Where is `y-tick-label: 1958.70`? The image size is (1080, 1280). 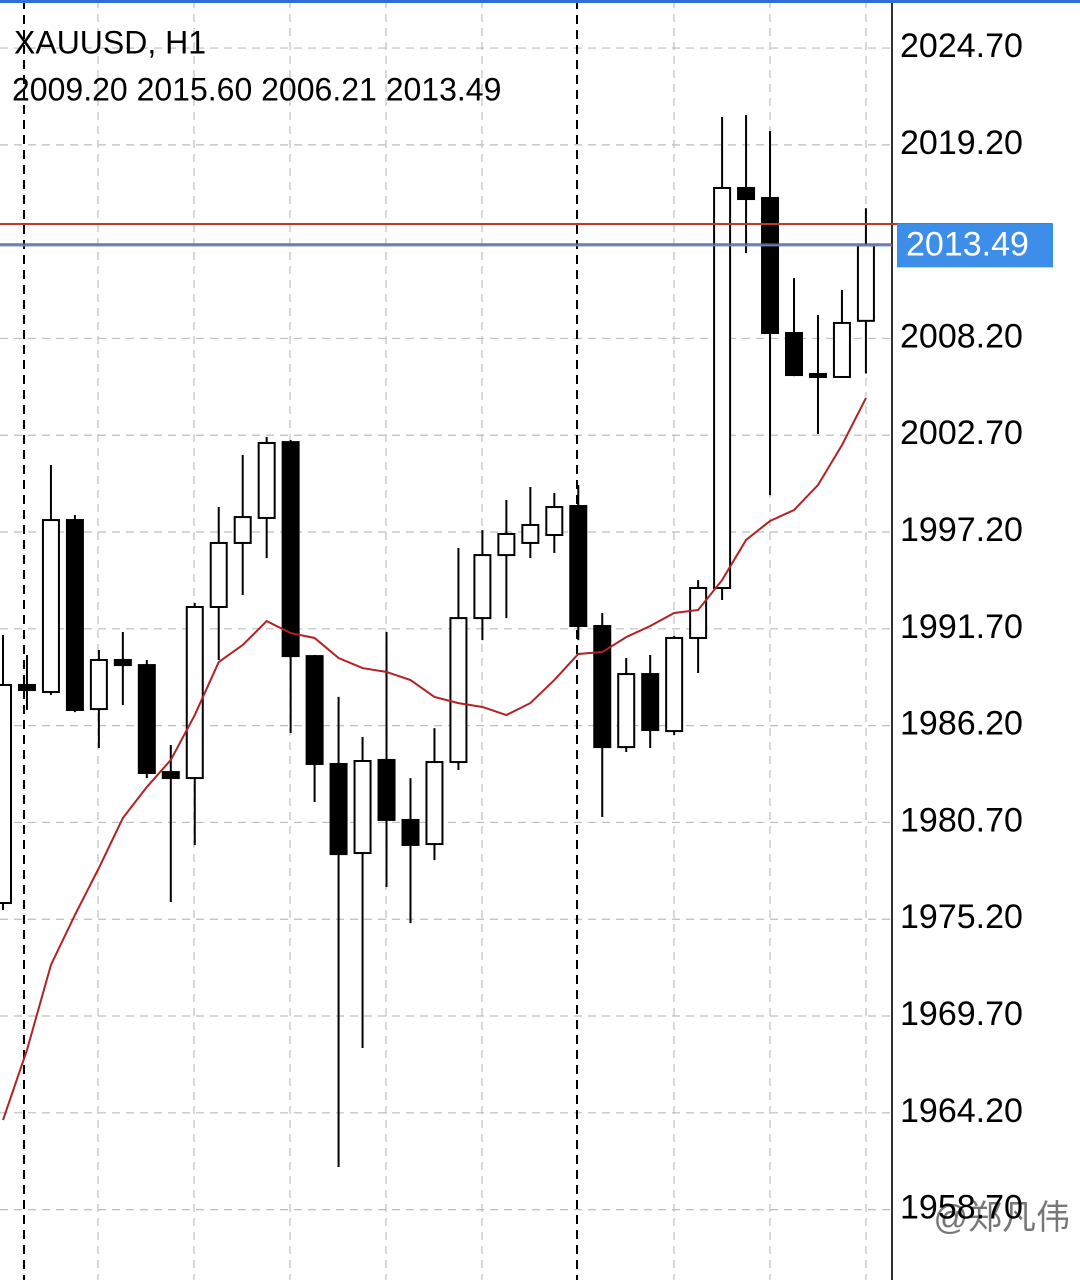
y-tick-label: 1958.70 is located at coordinates (961, 1208).